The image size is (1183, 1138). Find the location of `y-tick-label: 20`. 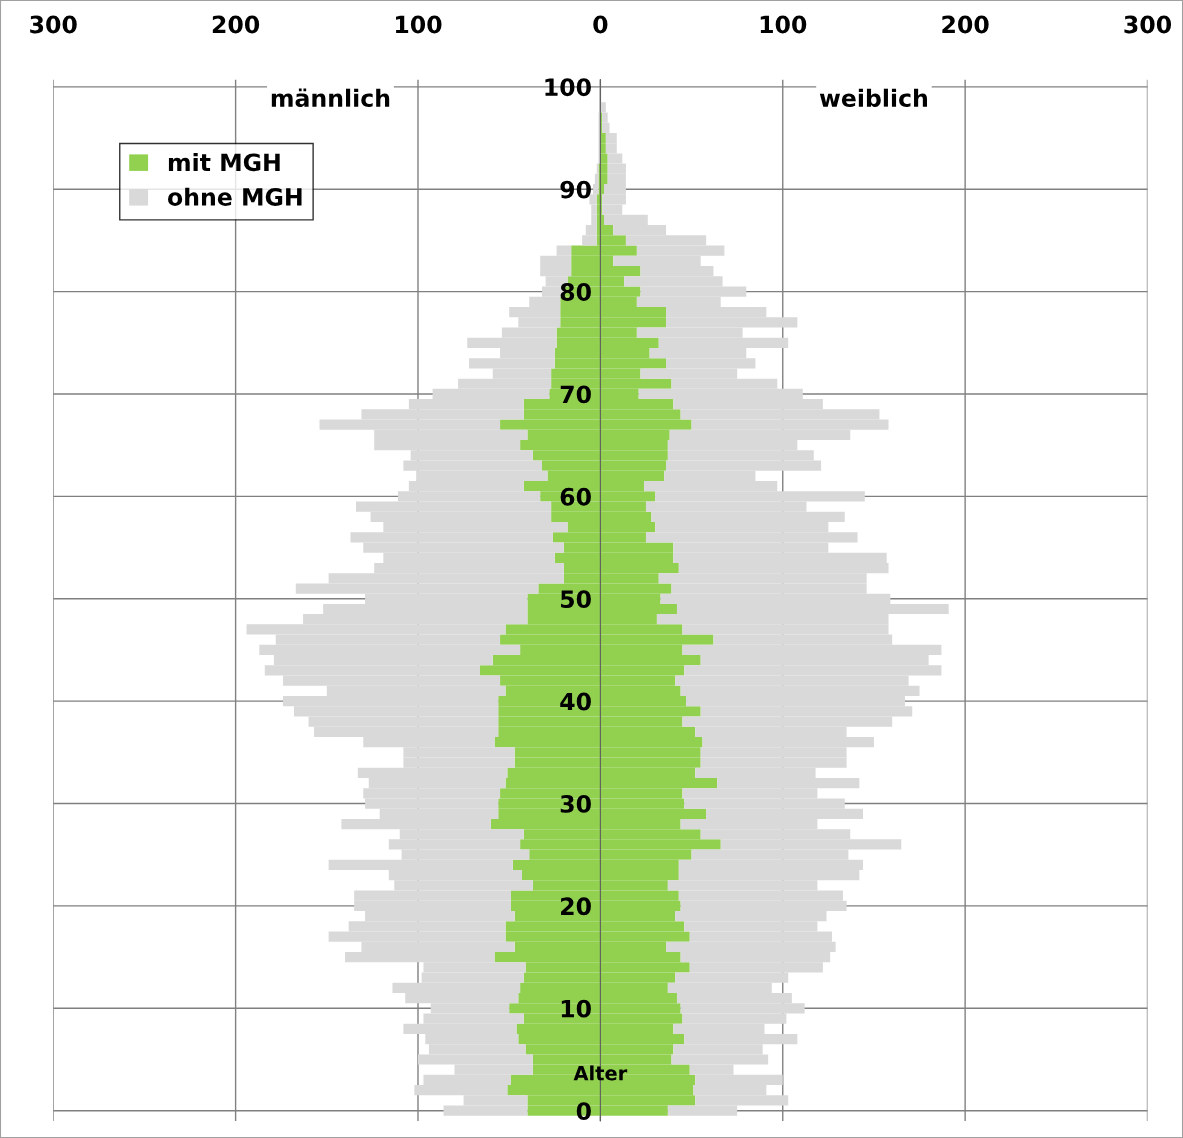

y-tick-label: 20 is located at coordinates (576, 906).